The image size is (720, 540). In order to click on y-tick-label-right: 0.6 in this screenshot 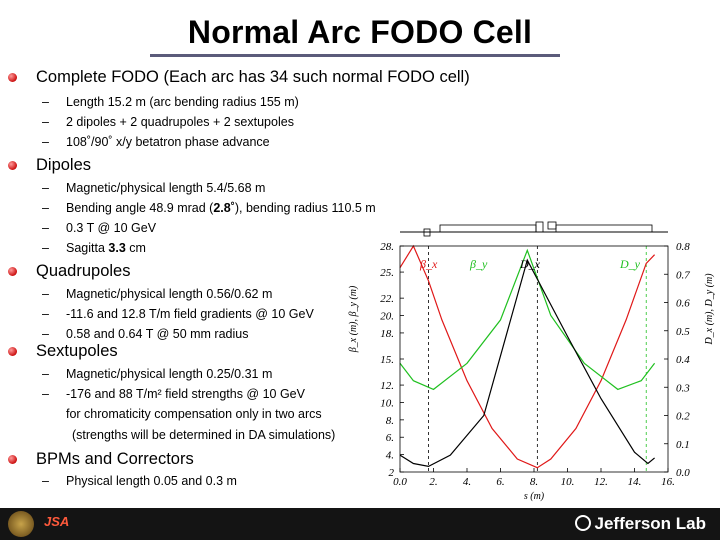, I will do `click(683, 304)`.